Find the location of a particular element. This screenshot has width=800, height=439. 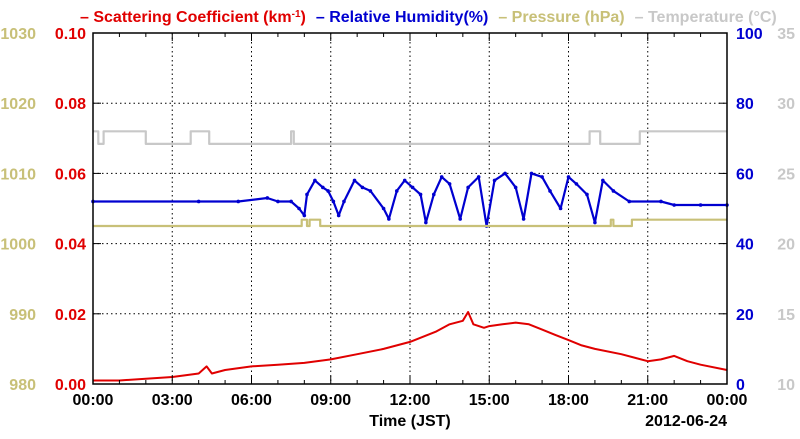

legend-entry: – Relative Humidity(%) is located at coordinates (402, 17).